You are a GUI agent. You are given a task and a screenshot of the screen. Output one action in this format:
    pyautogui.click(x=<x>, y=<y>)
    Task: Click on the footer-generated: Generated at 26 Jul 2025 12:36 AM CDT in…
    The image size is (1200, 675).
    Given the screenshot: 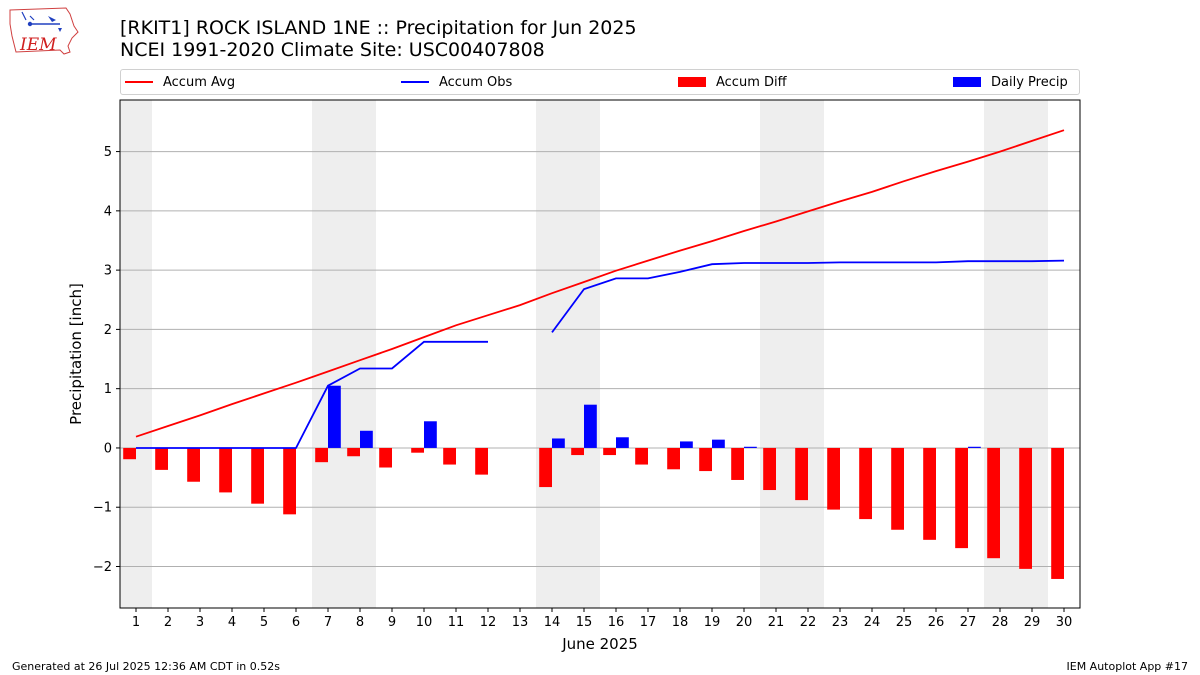 What is the action you would take?
    pyautogui.click(x=146, y=666)
    